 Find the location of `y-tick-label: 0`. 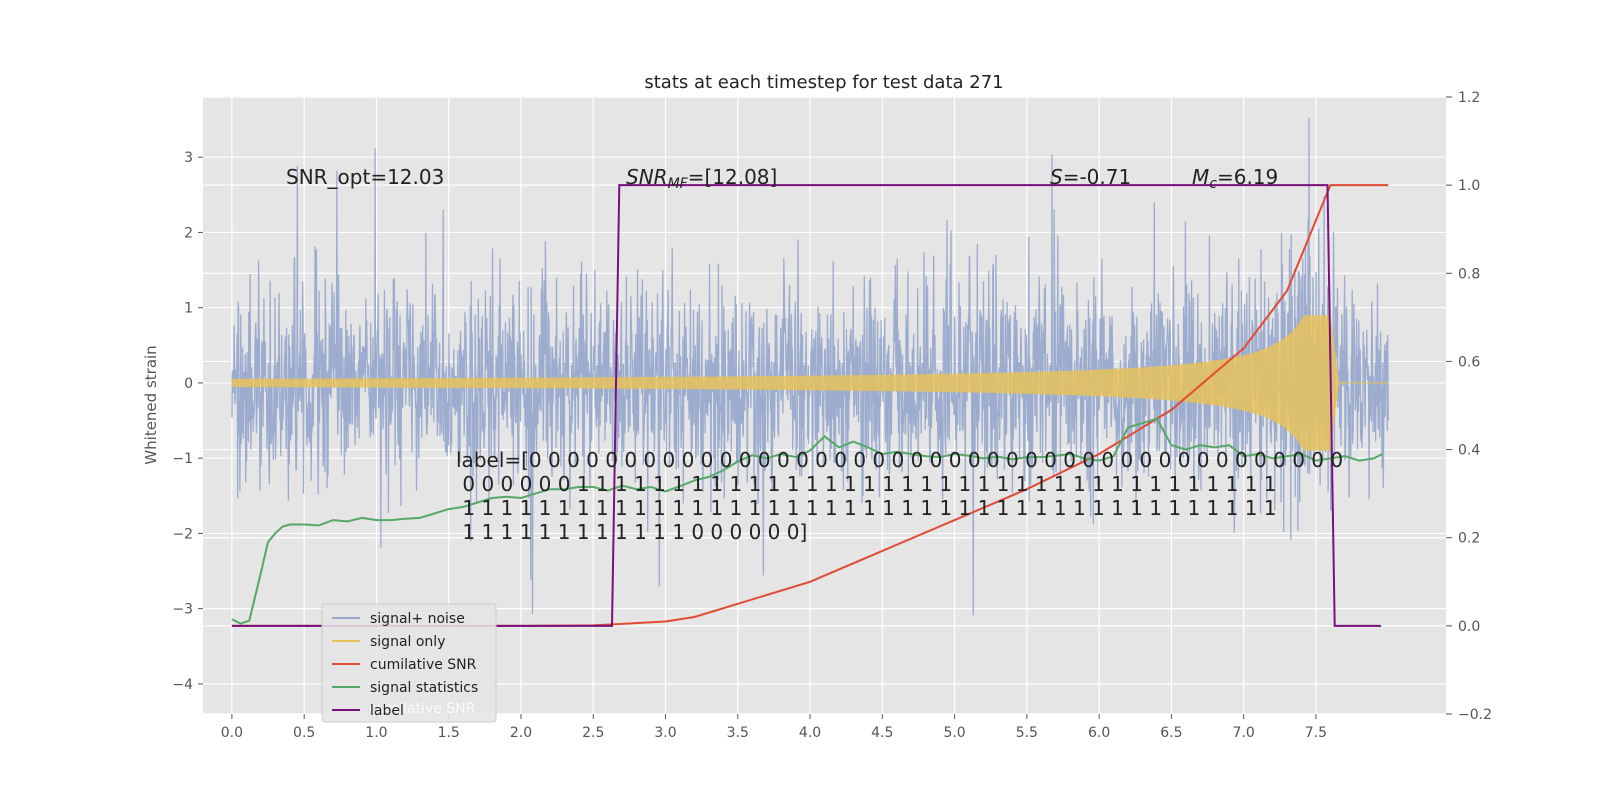

y-tick-label: 0 is located at coordinates (188, 384).